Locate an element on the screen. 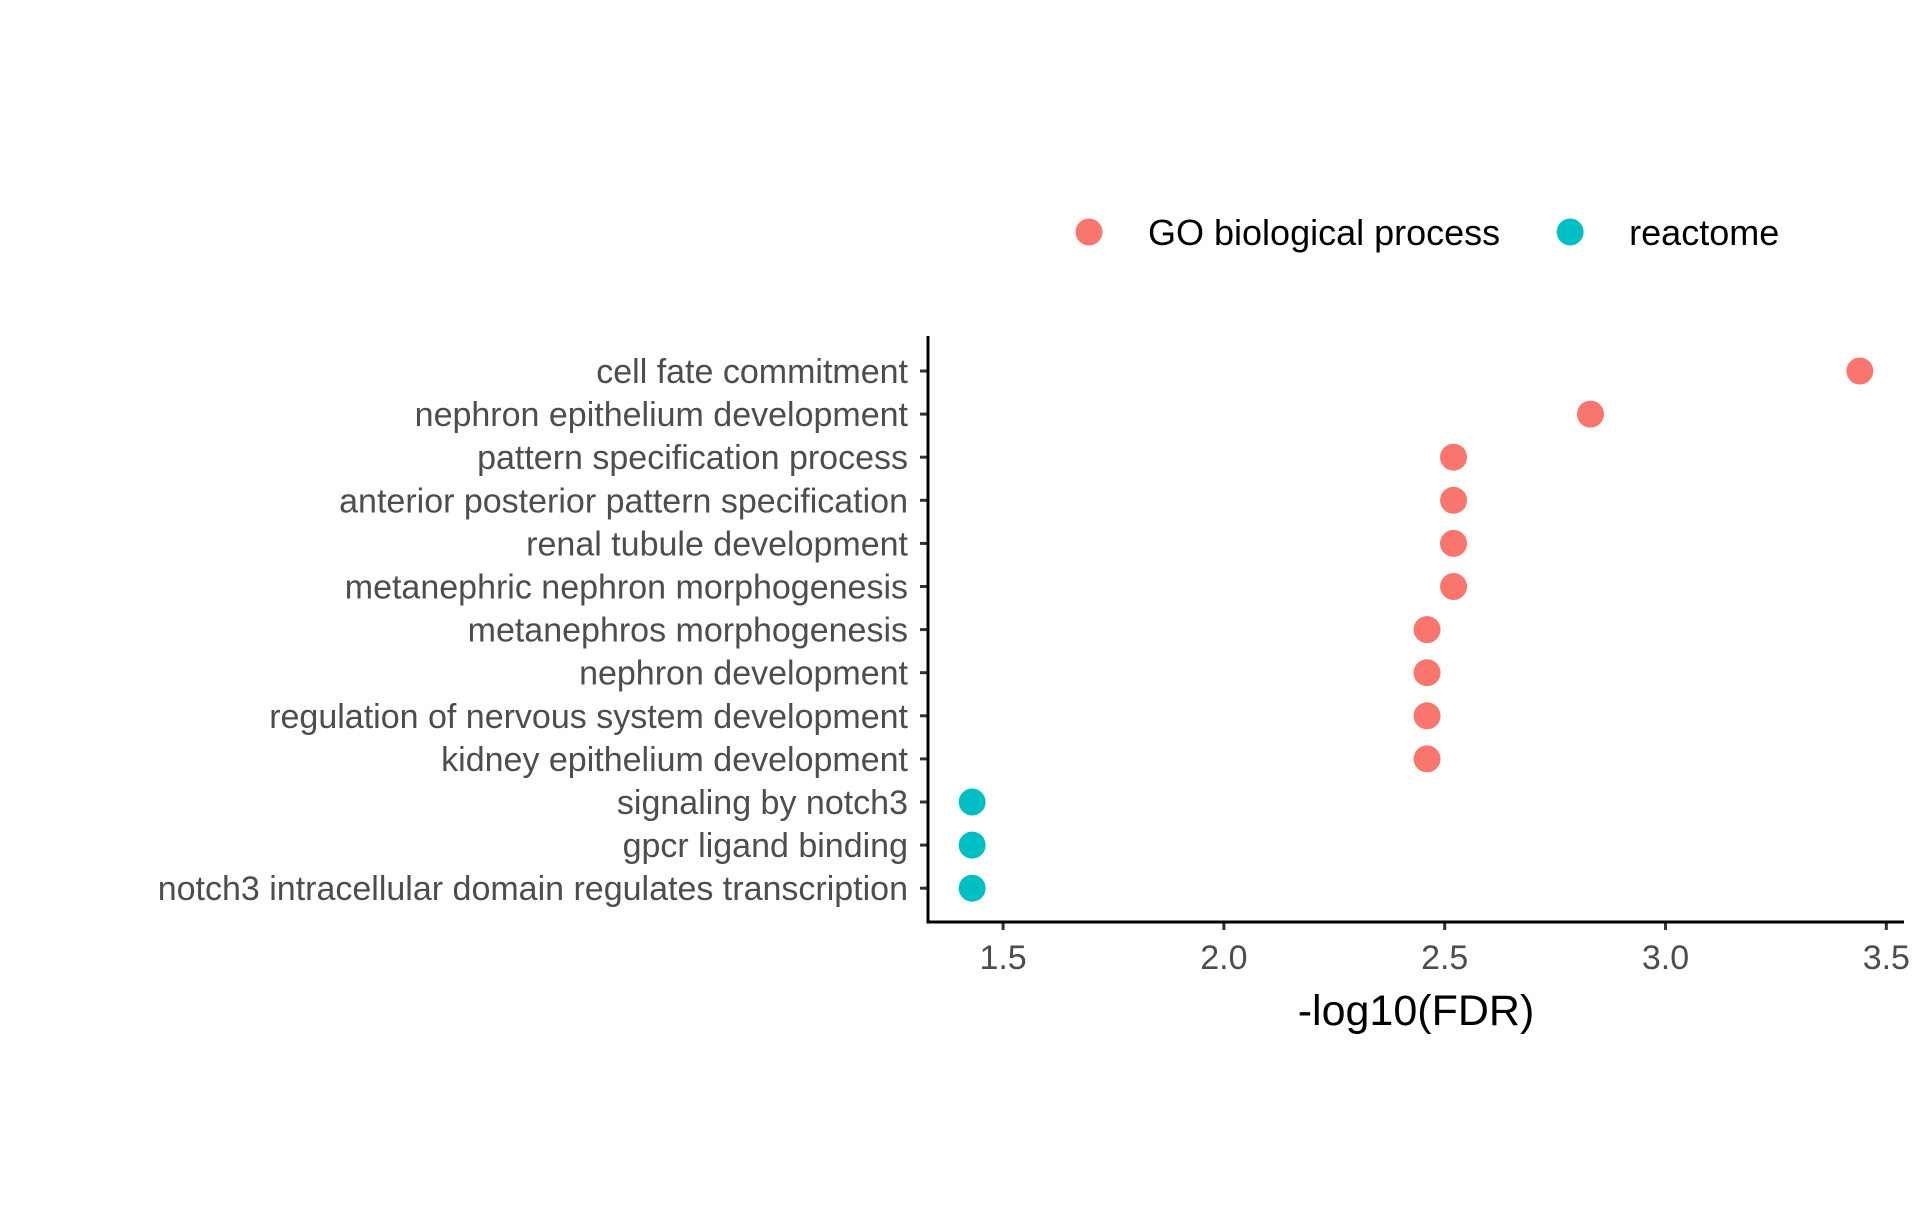 This screenshot has width=1920, height=1205. x-axis-title: -log10(FDR) is located at coordinates (1416, 1011).